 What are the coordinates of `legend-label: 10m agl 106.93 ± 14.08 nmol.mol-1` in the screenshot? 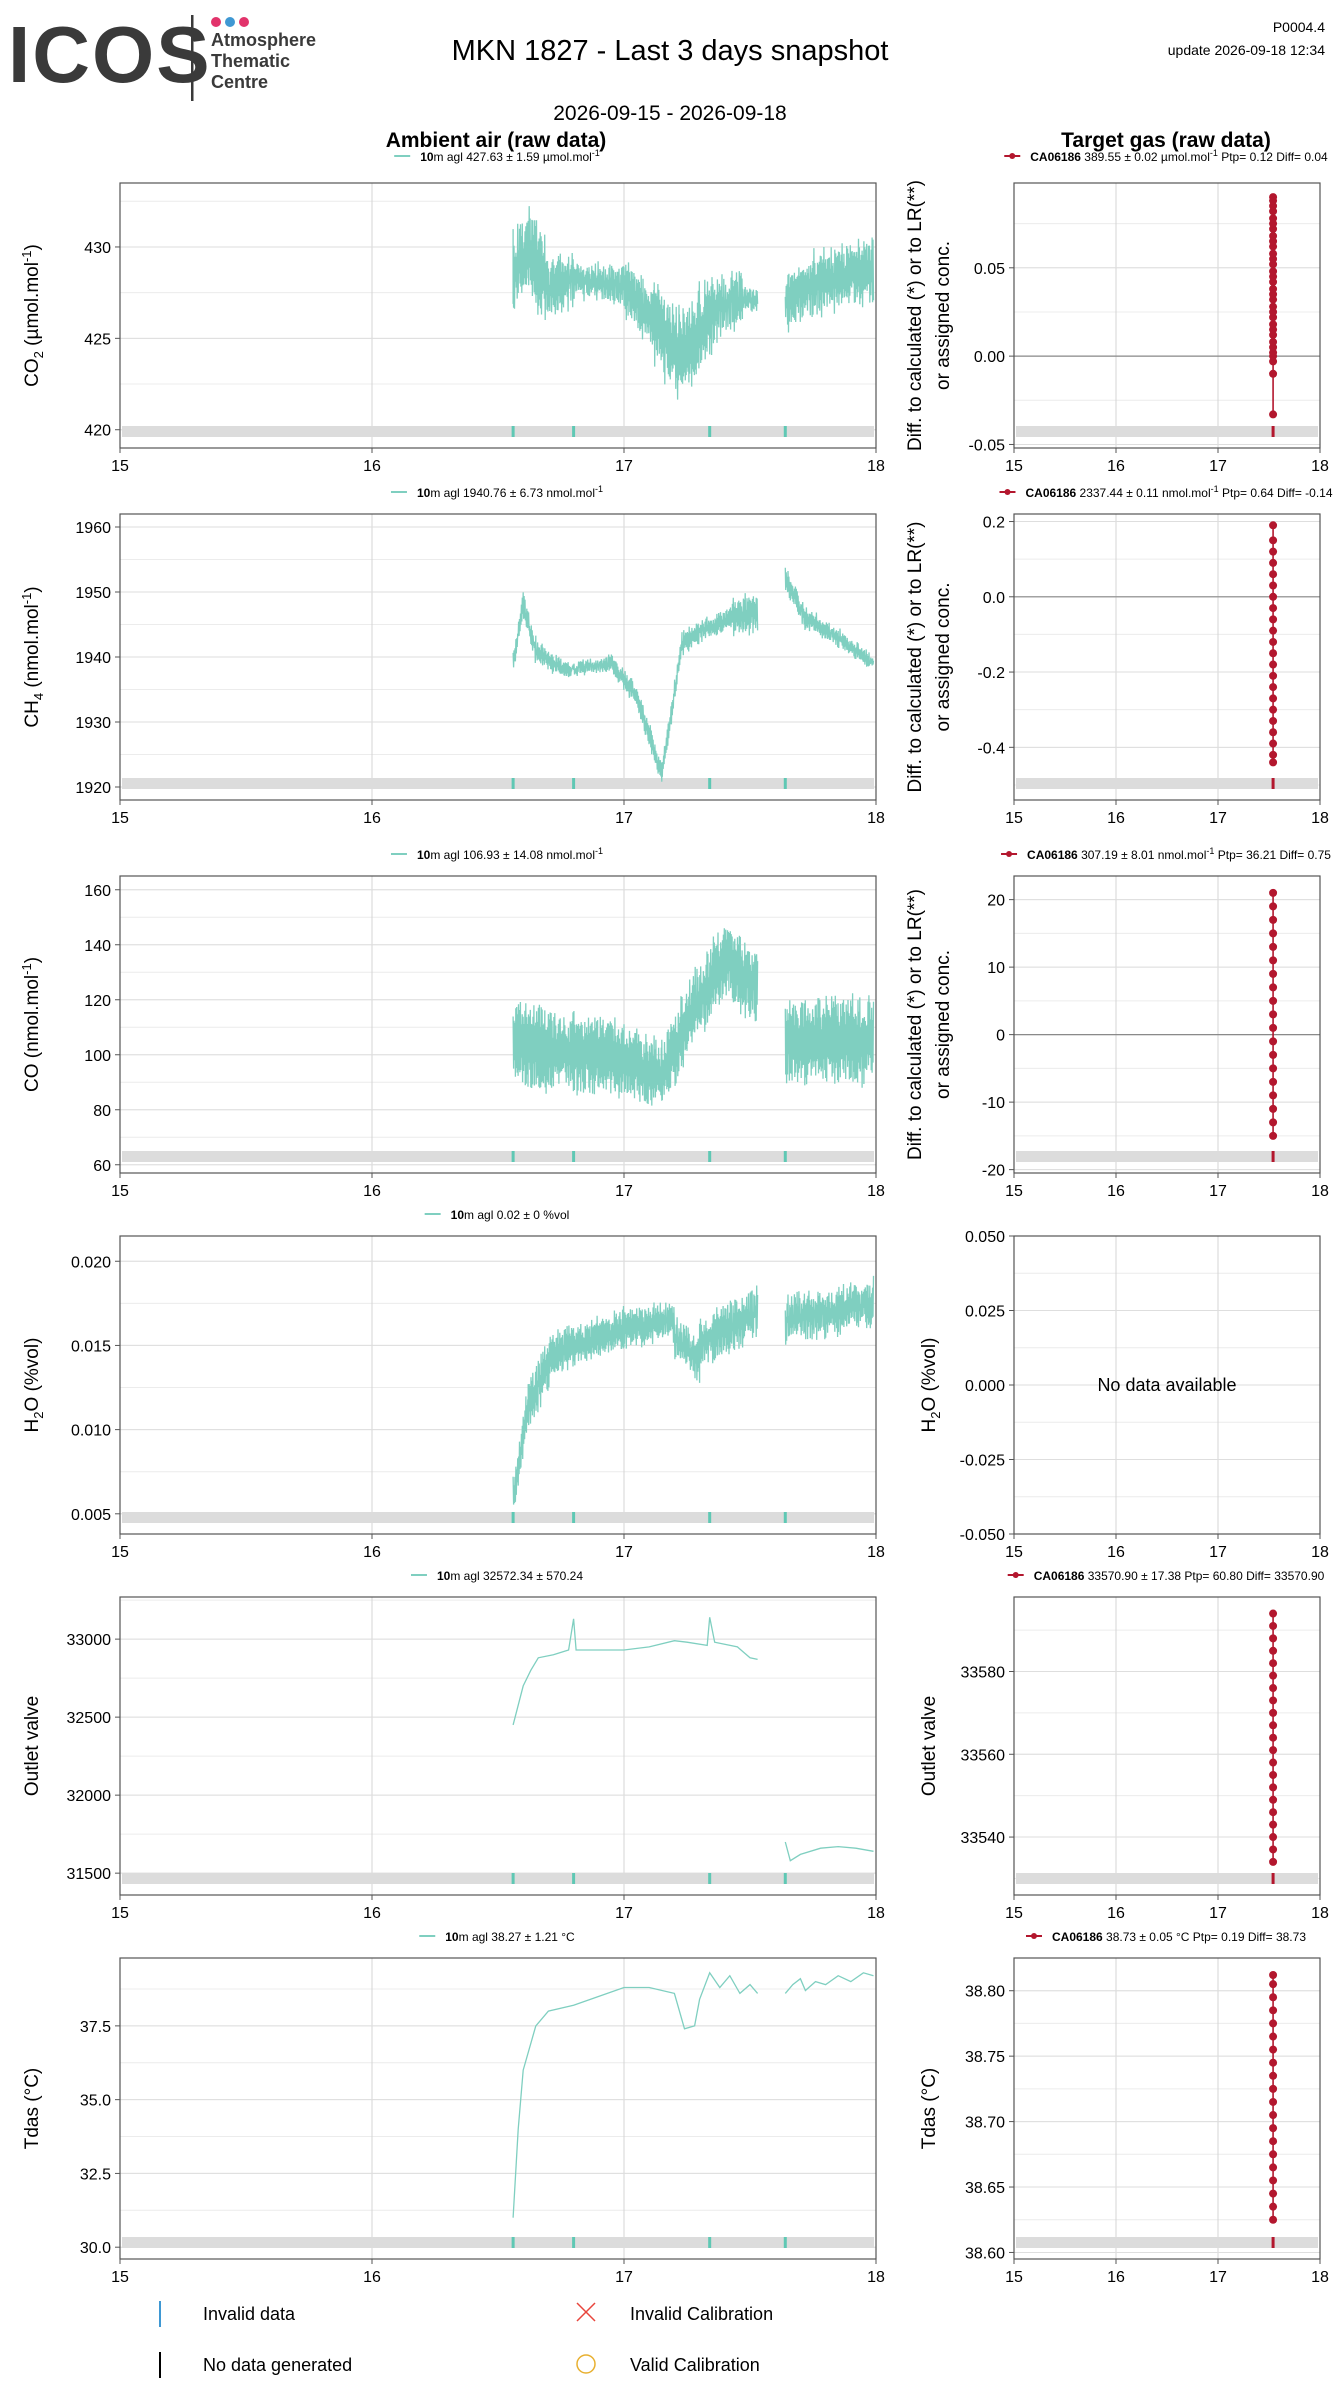 It's located at (510, 854).